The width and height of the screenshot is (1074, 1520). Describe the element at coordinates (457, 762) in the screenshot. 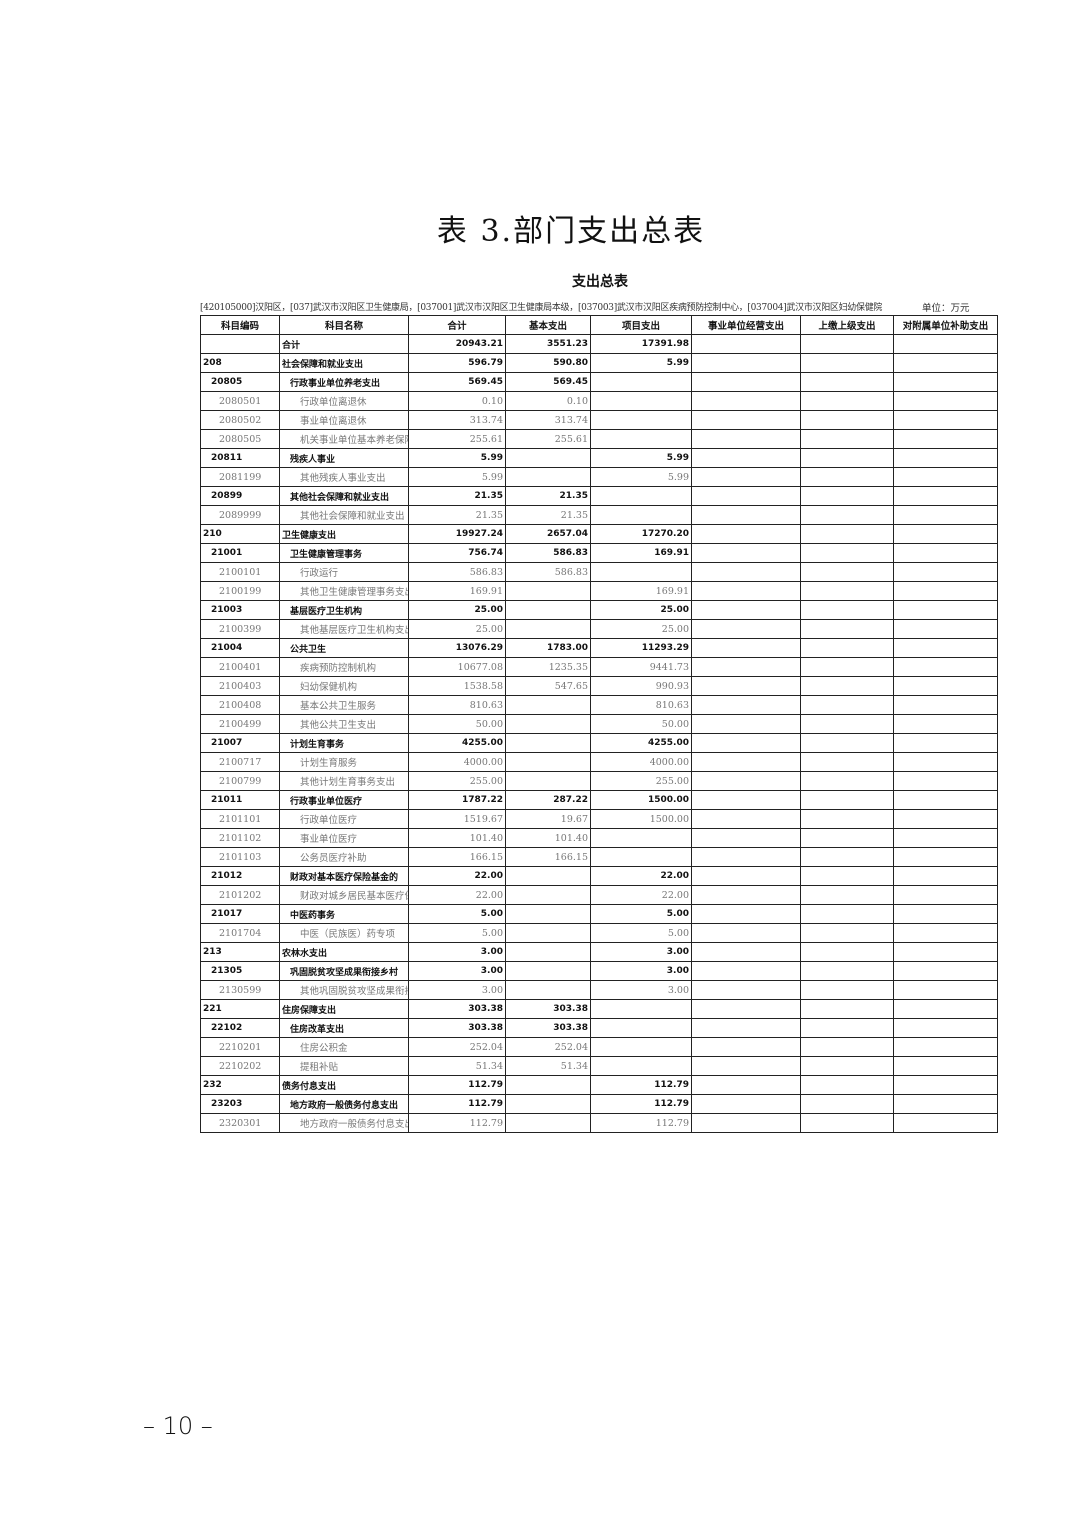

I see `cell-total: 4000.00` at that location.